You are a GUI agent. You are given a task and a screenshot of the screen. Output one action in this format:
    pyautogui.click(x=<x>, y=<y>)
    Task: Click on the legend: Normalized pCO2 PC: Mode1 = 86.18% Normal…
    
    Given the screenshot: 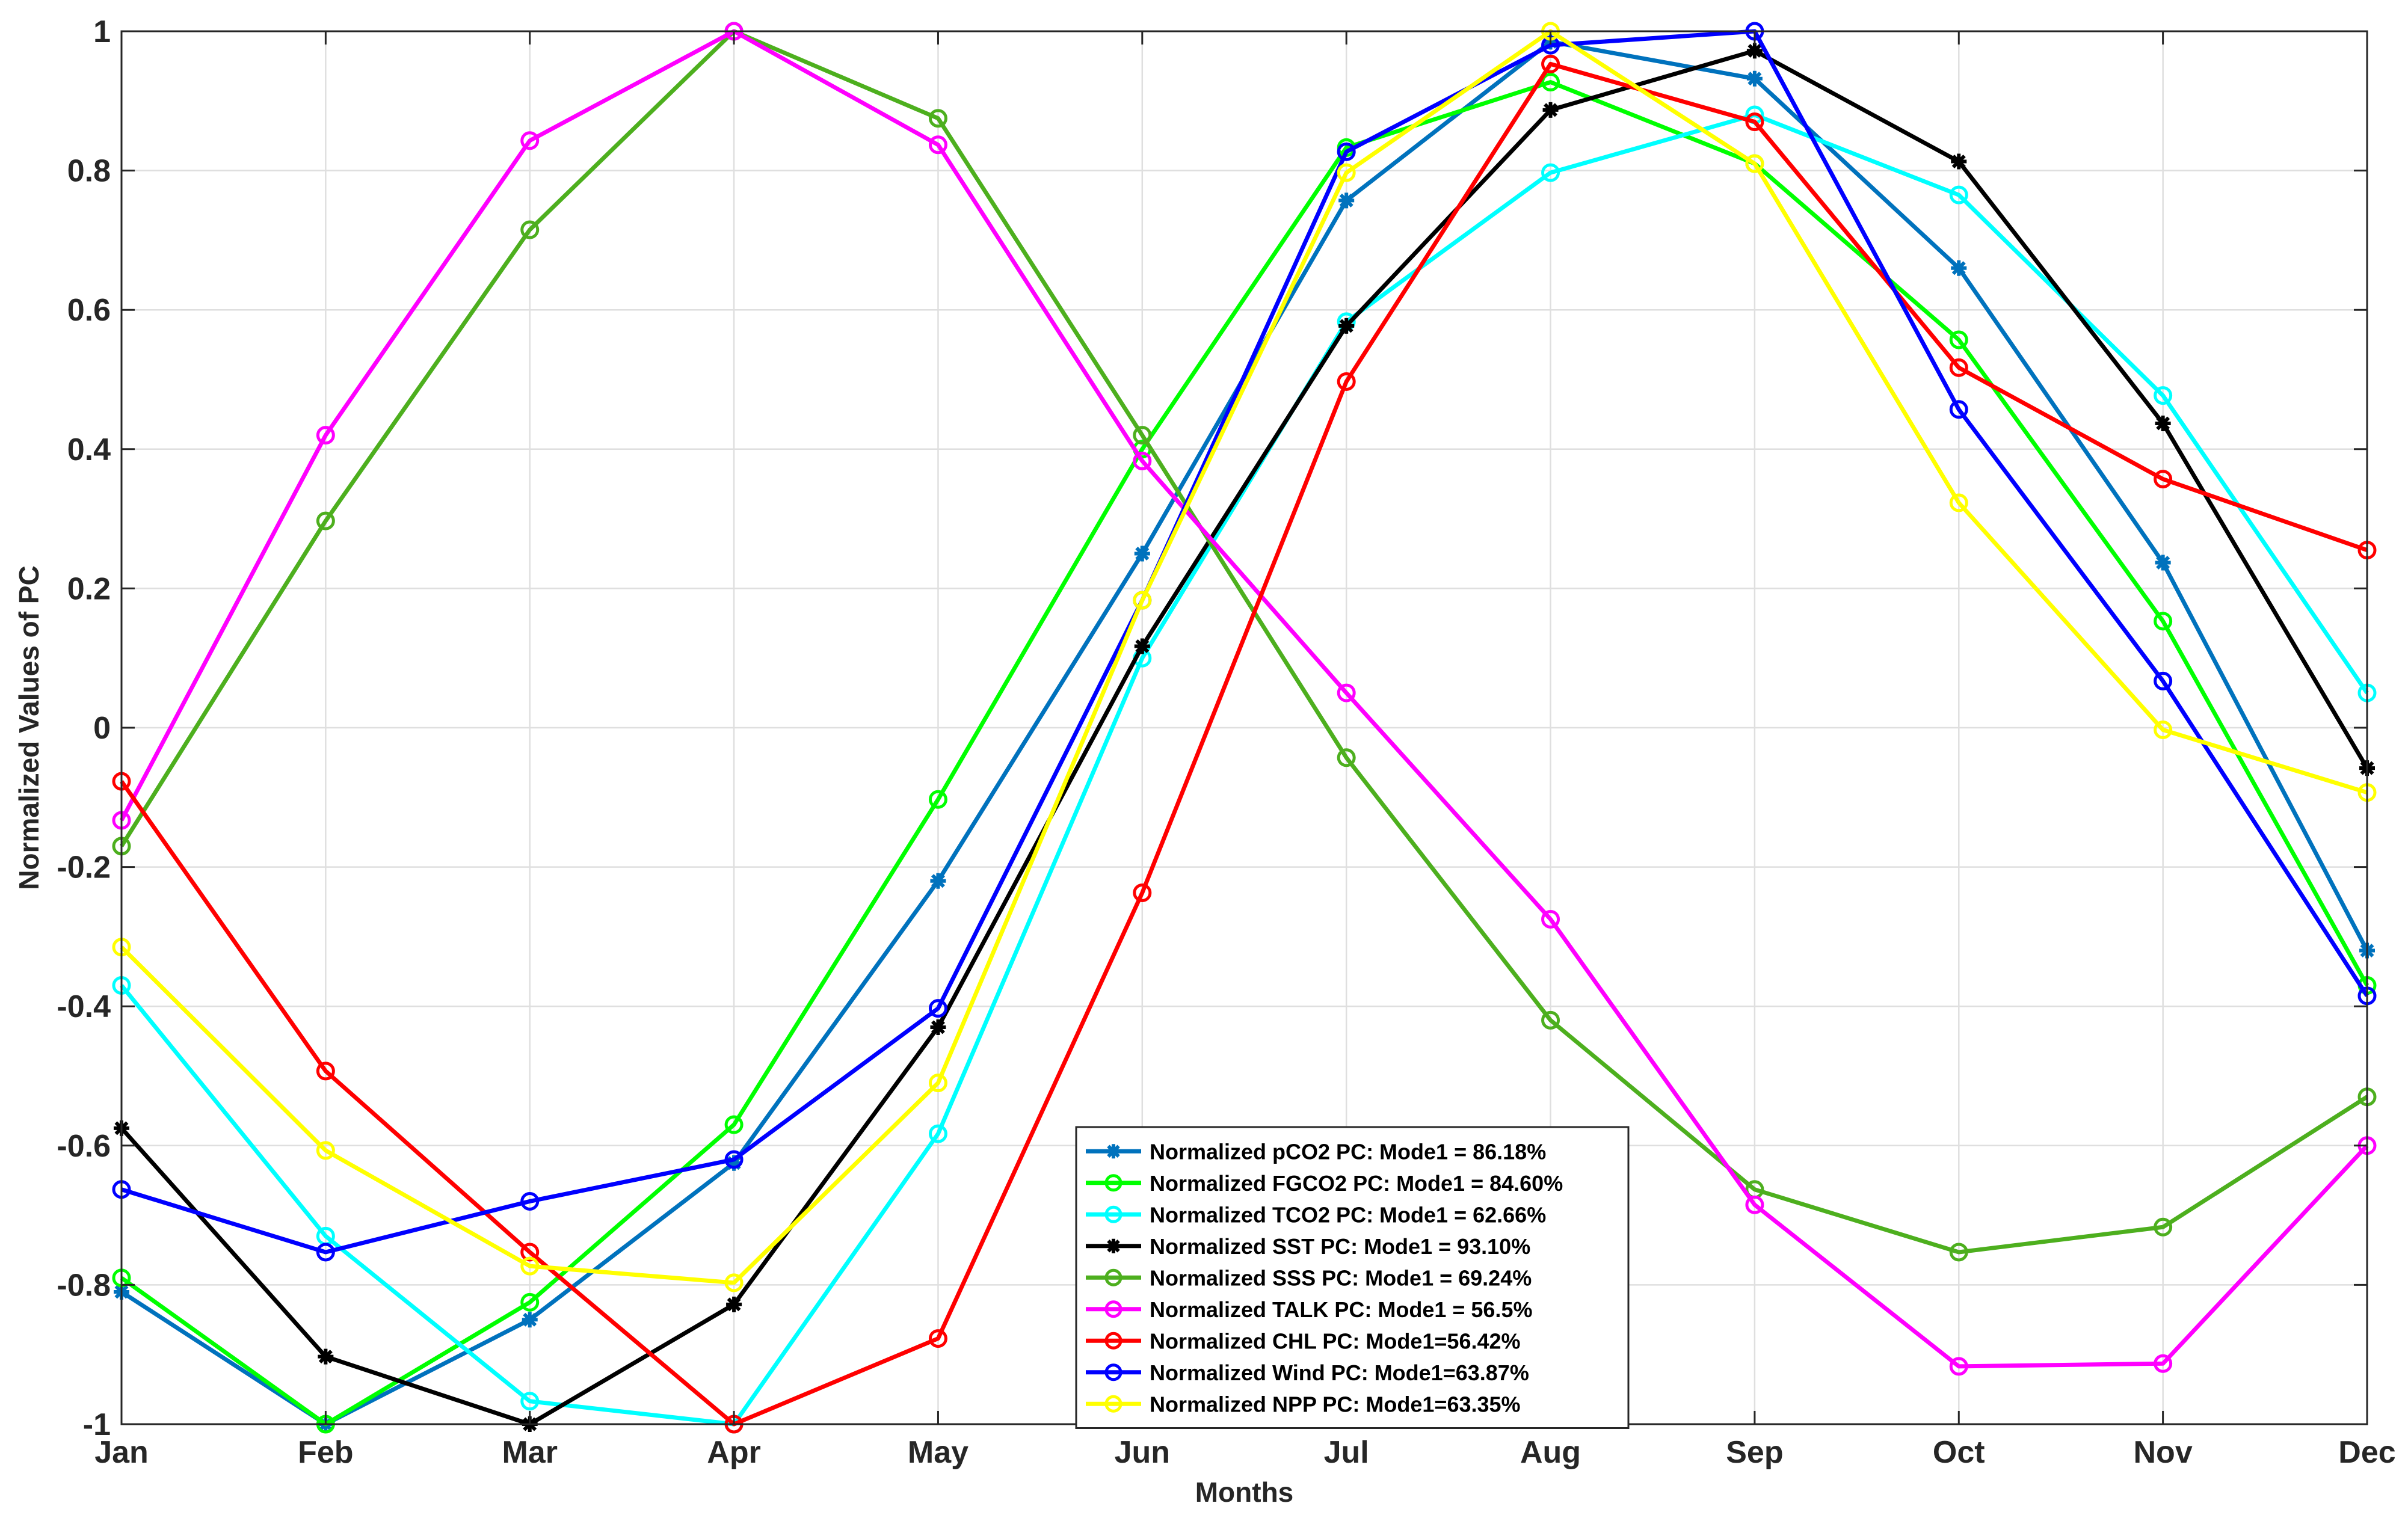 What is the action you would take?
    pyautogui.click(x=1352, y=1277)
    